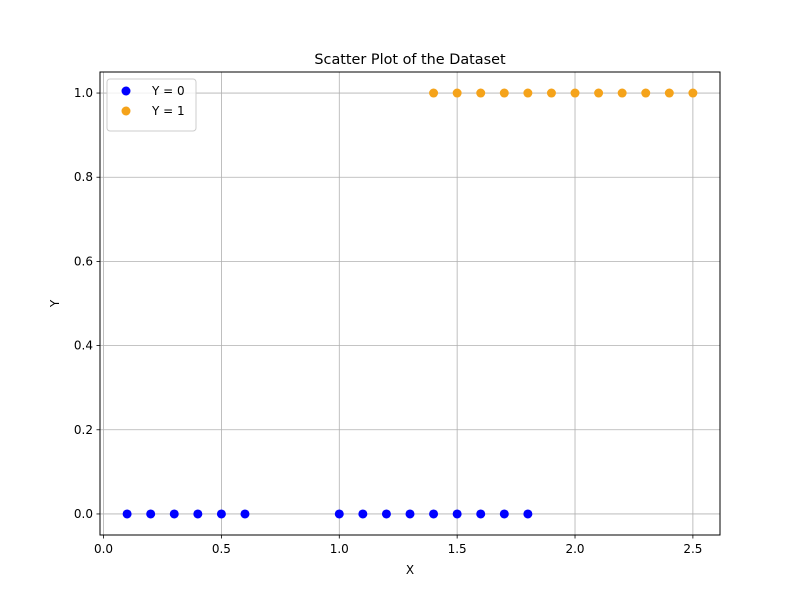  I want to click on y-tick-label: 0.0, so click(83, 514).